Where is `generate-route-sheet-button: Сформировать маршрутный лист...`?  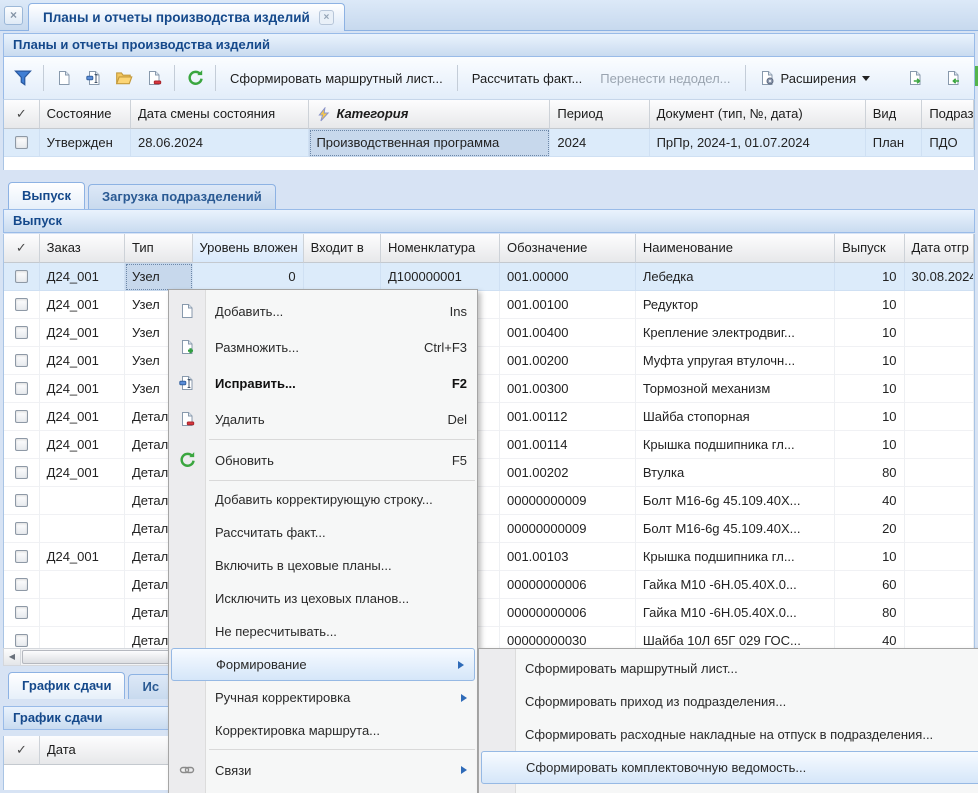 generate-route-sheet-button: Сформировать маршрутный лист... is located at coordinates (336, 78).